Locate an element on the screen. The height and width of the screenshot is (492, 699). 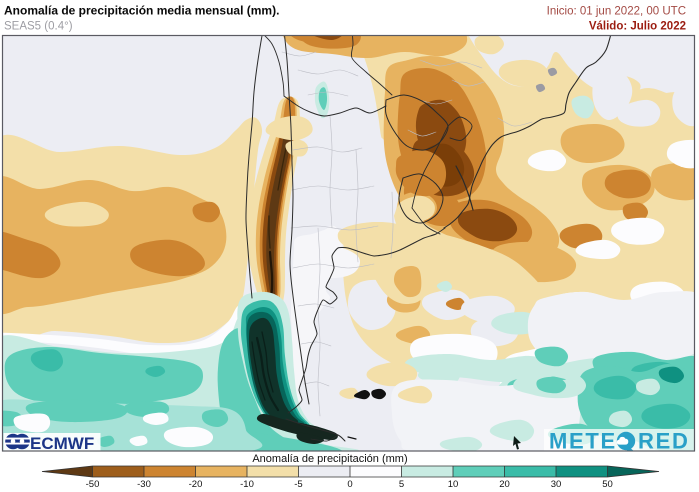
svg-text: METE is located at coordinates (583, 441).